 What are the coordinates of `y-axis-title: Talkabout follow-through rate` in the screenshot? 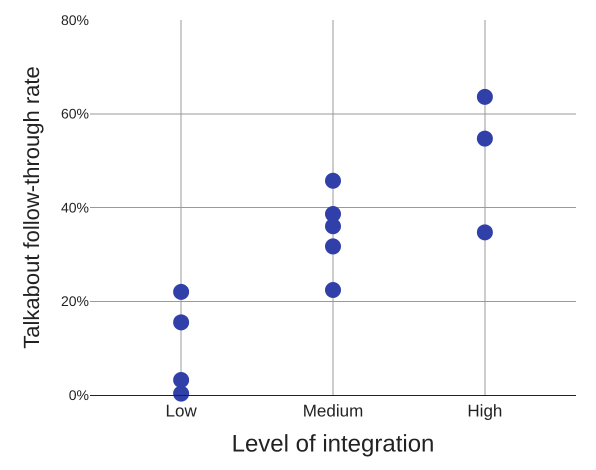 It's located at (31, 207).